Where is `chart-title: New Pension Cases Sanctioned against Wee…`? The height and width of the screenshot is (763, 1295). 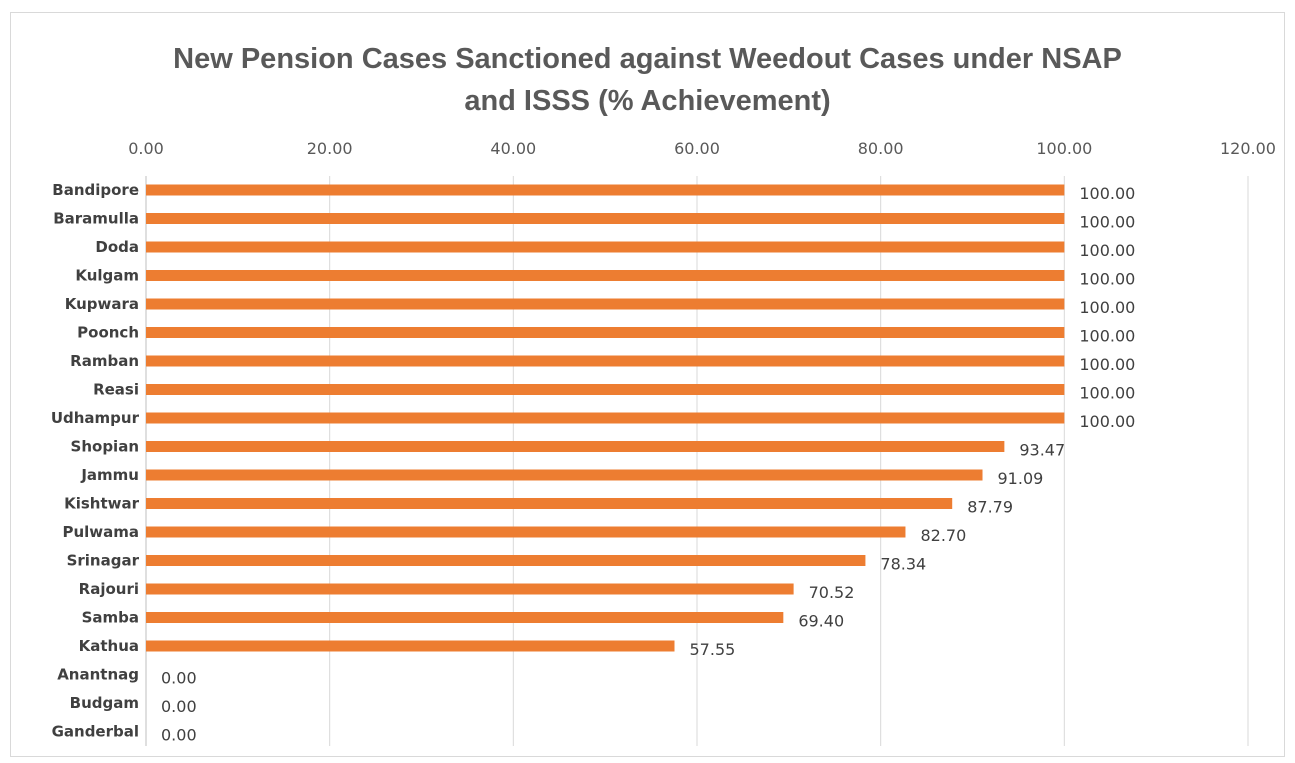 chart-title: New Pension Cases Sanctioned against Wee… is located at coordinates (647, 80).